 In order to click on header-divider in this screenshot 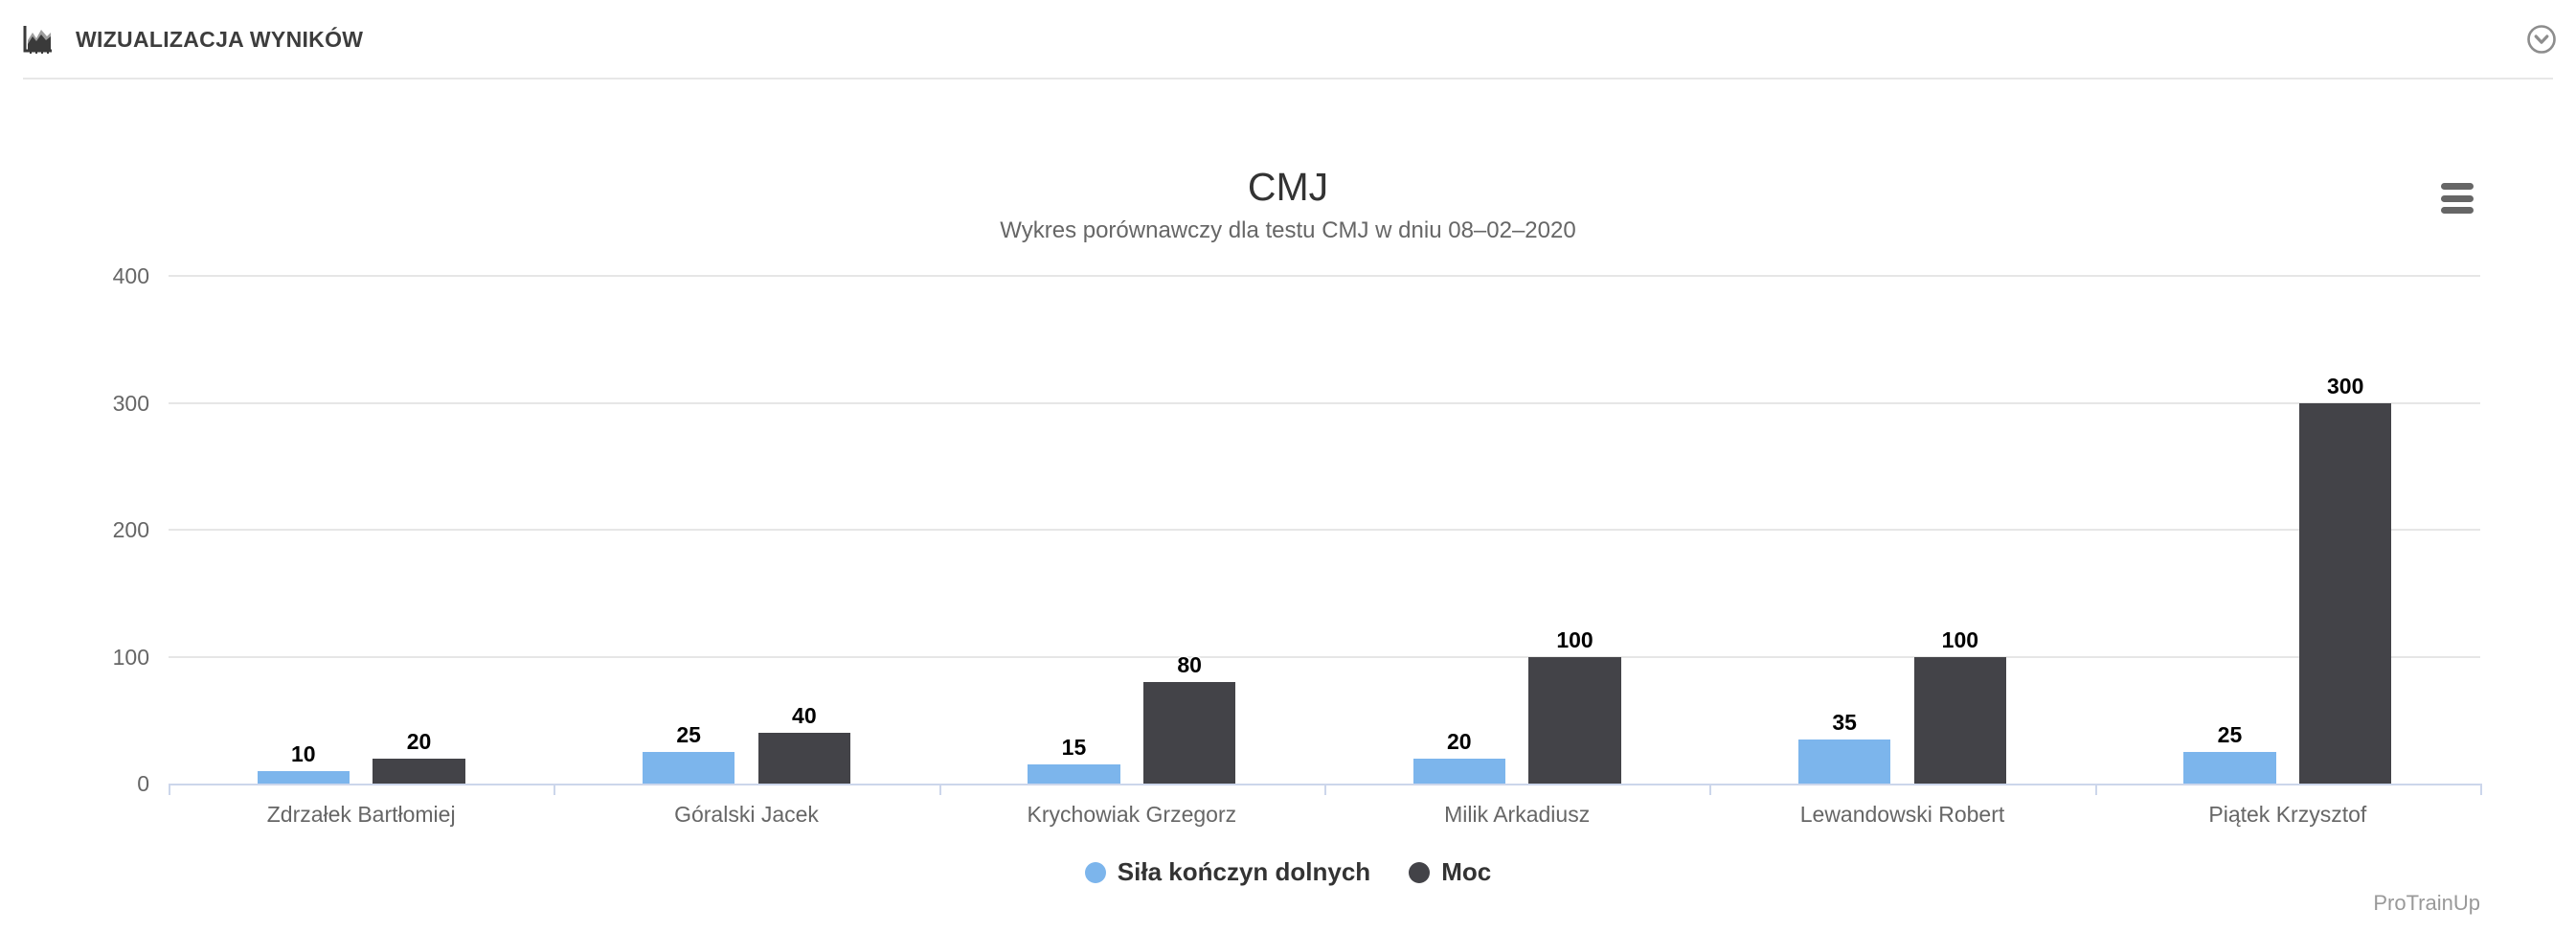, I will do `click(1288, 79)`.